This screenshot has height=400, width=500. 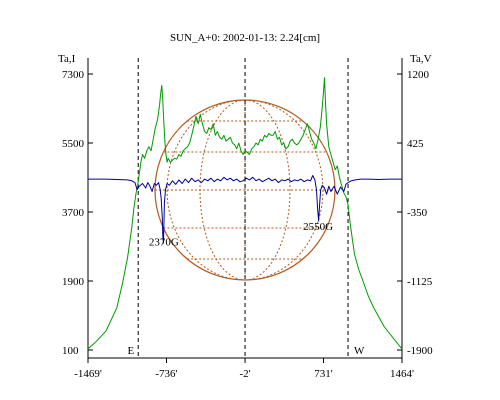 What do you see at coordinates (130, 351) in the screenshot?
I see `east-limb-label: E` at bounding box center [130, 351].